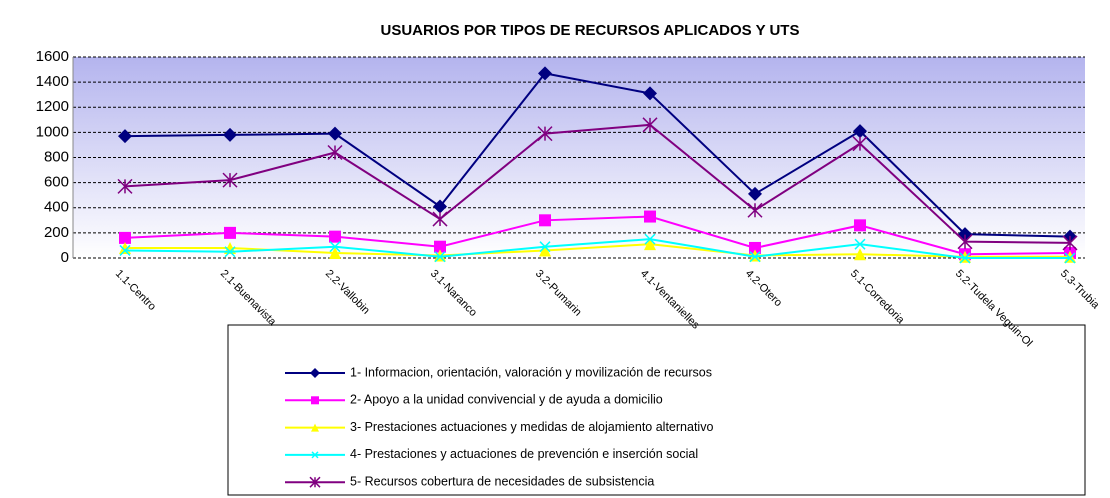 The width and height of the screenshot is (1110, 498). Describe the element at coordinates (52, 56) in the screenshot. I see `y-tick-label: 1600` at that location.